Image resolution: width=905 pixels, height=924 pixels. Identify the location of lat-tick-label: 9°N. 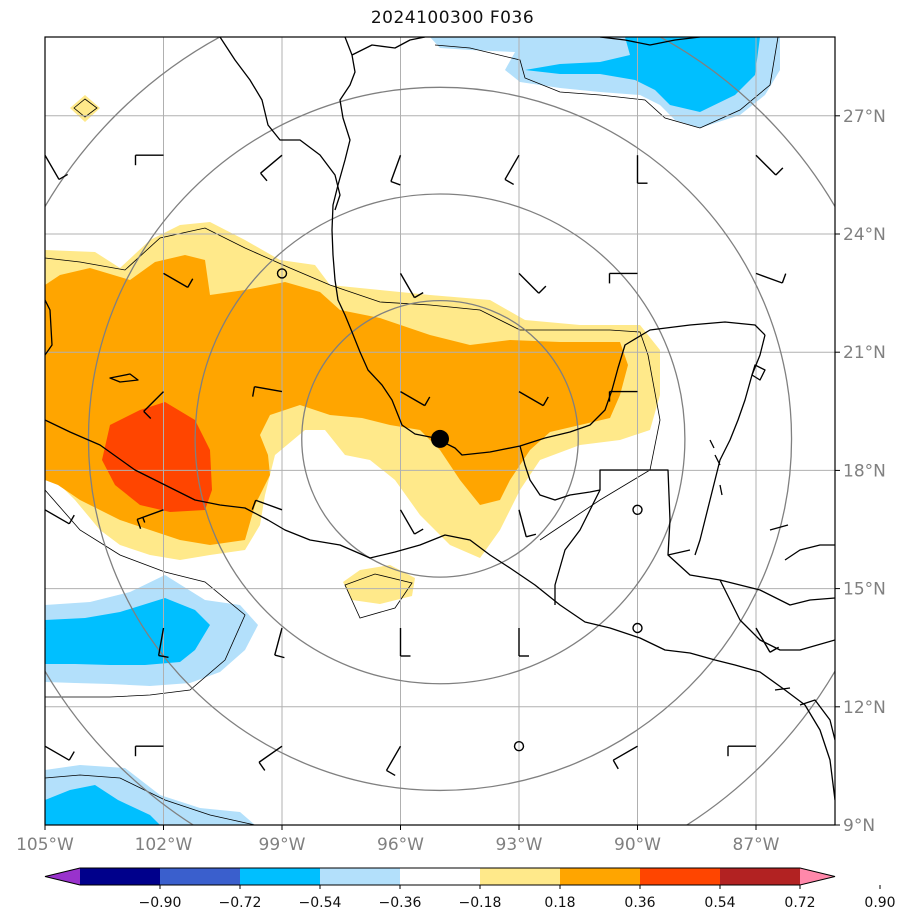
(859, 826).